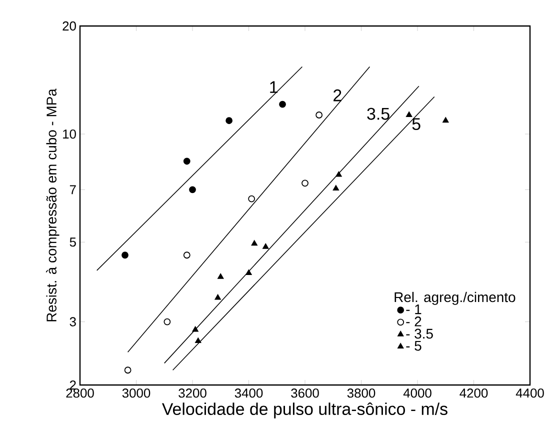 This screenshot has height=444, width=554. What do you see at coordinates (274, 87) in the screenshot?
I see `series-label: 1` at bounding box center [274, 87].